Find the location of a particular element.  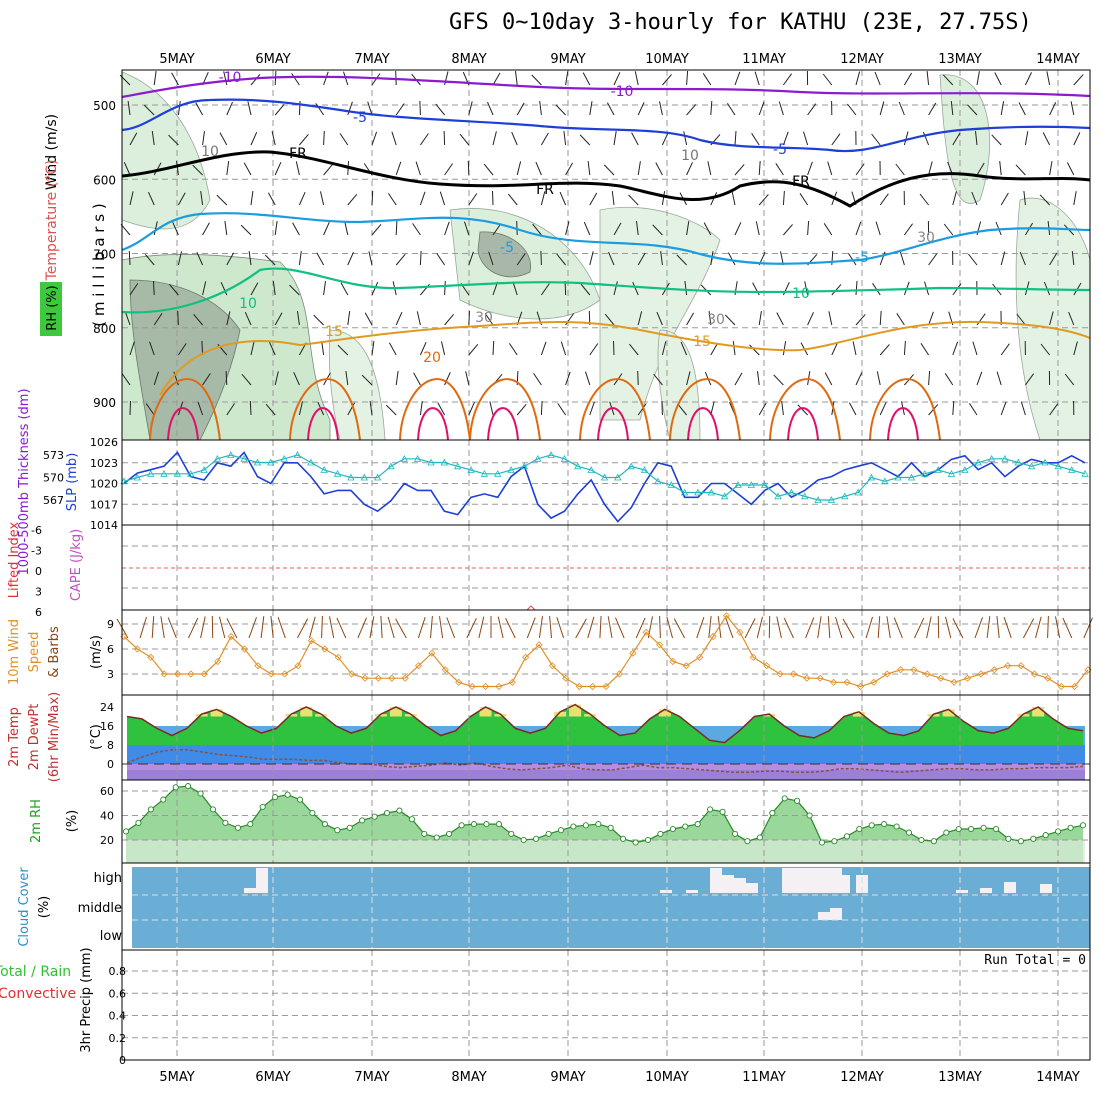

ylabel-total-rain: Total / Rain is located at coordinates (35, 972).